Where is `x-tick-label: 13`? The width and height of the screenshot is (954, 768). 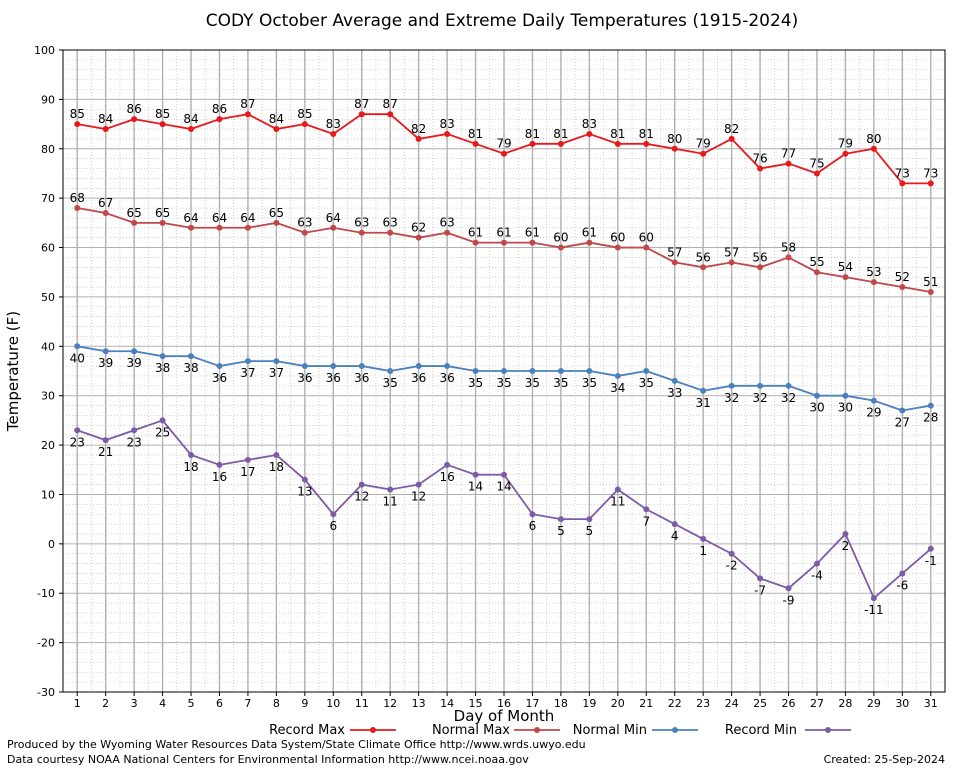
x-tick-label: 13 is located at coordinates (419, 703).